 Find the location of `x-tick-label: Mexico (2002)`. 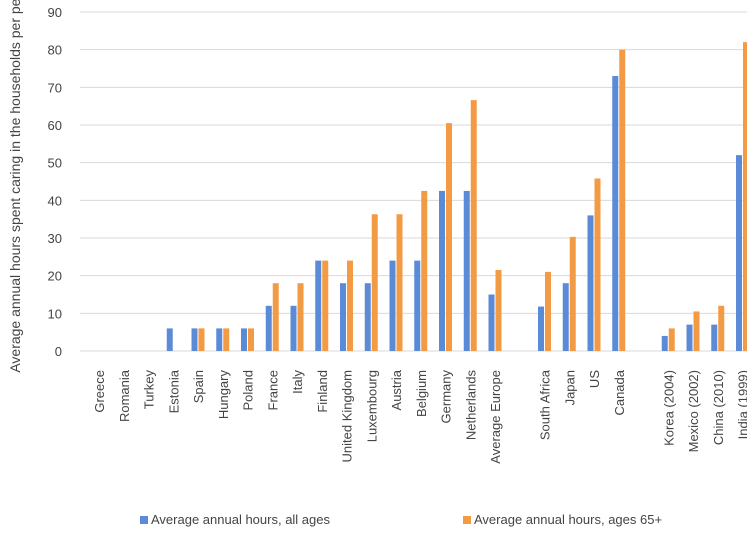

x-tick-label: Mexico (2002) is located at coordinates (693, 411).